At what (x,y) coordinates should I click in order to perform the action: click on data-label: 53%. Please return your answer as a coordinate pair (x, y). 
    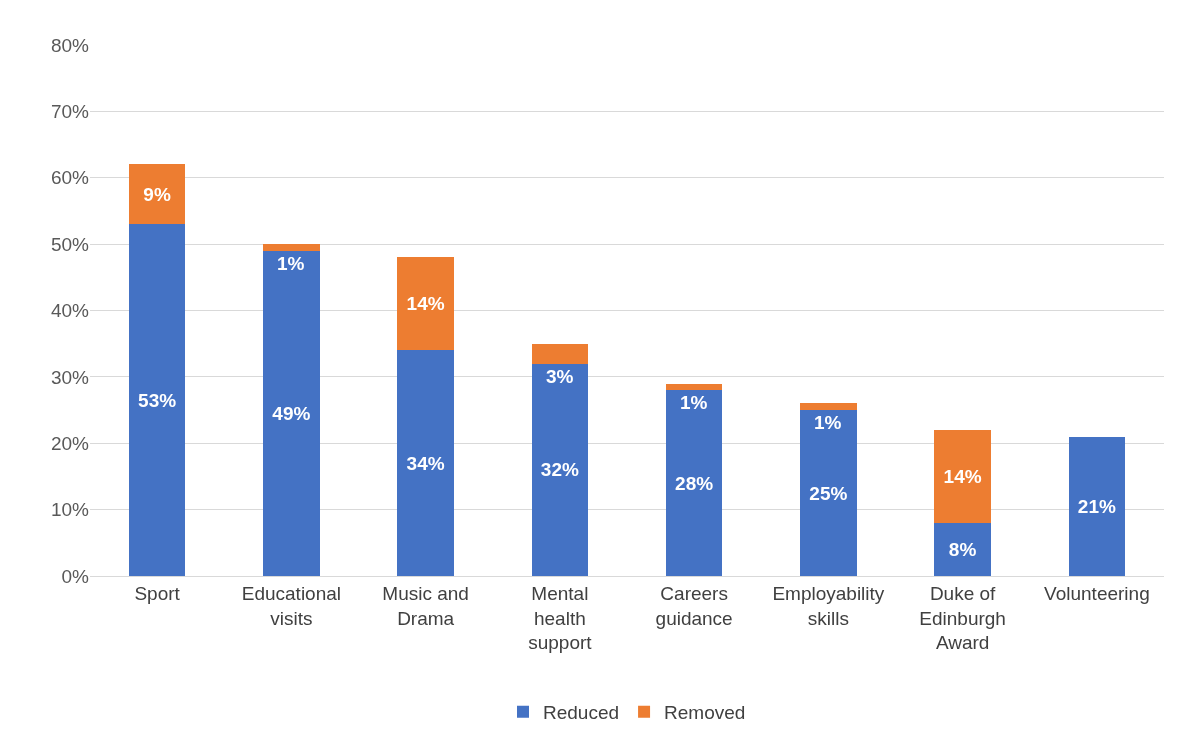
    Looking at the image, I should click on (157, 400).